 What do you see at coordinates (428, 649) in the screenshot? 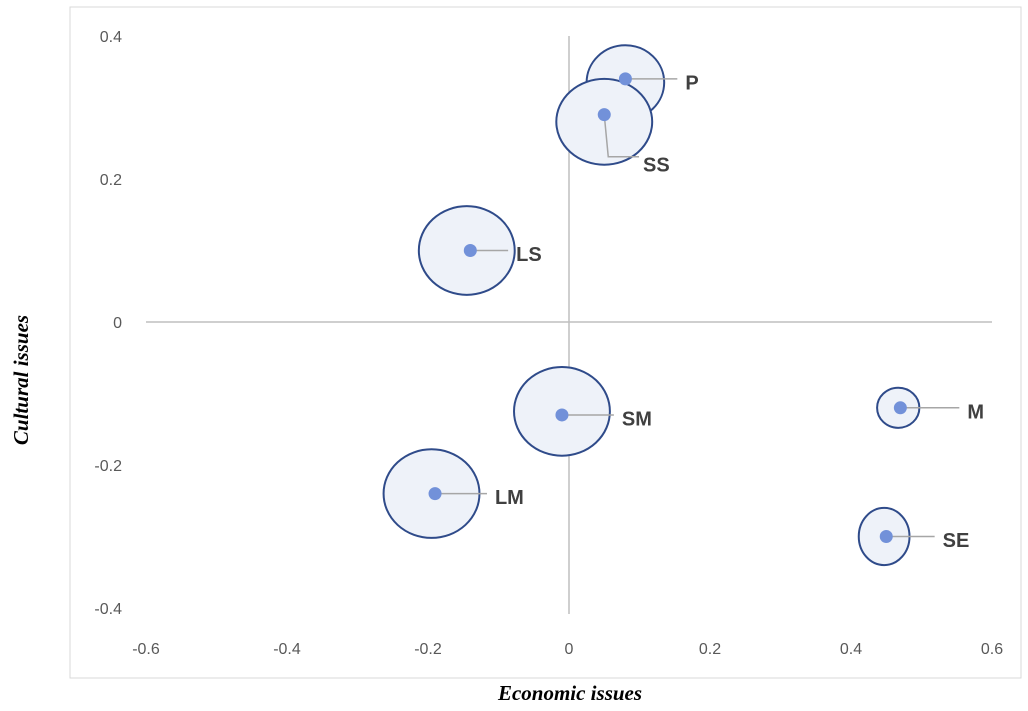
I see `x-tick-label: -0.2` at bounding box center [428, 649].